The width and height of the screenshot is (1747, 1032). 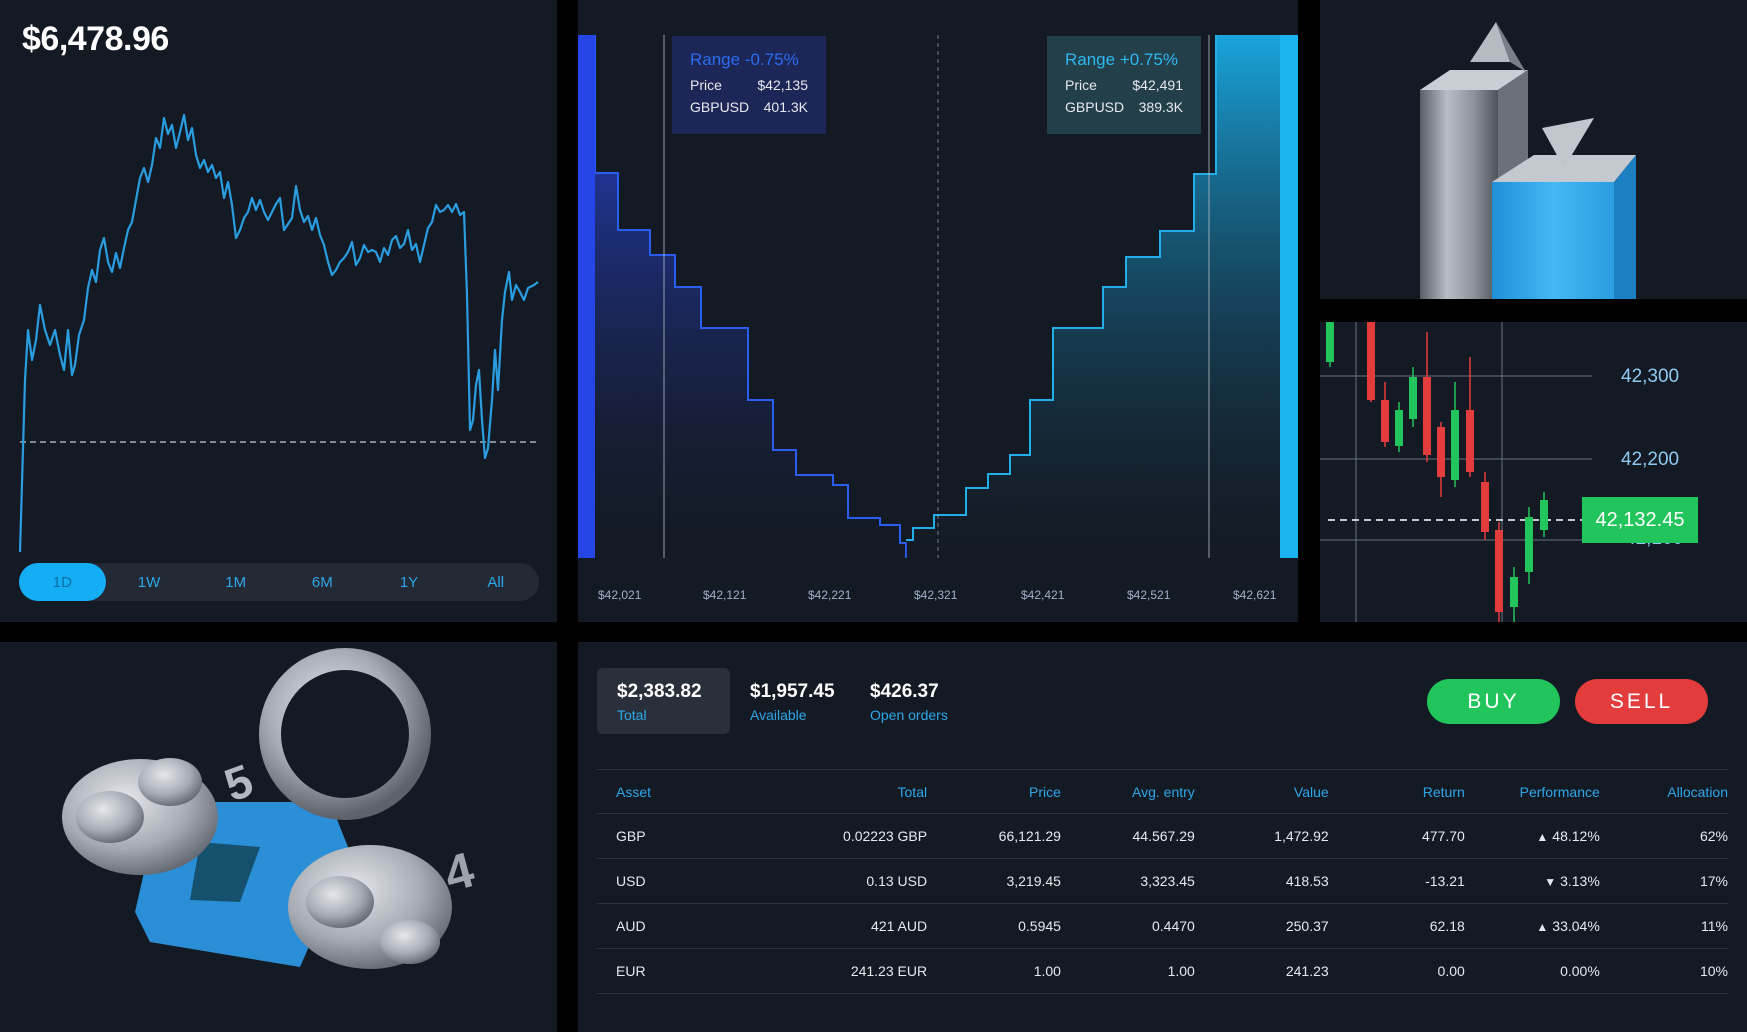 What do you see at coordinates (1127, 971) in the screenshot?
I see `cell-avg-entry: 1.00` at bounding box center [1127, 971].